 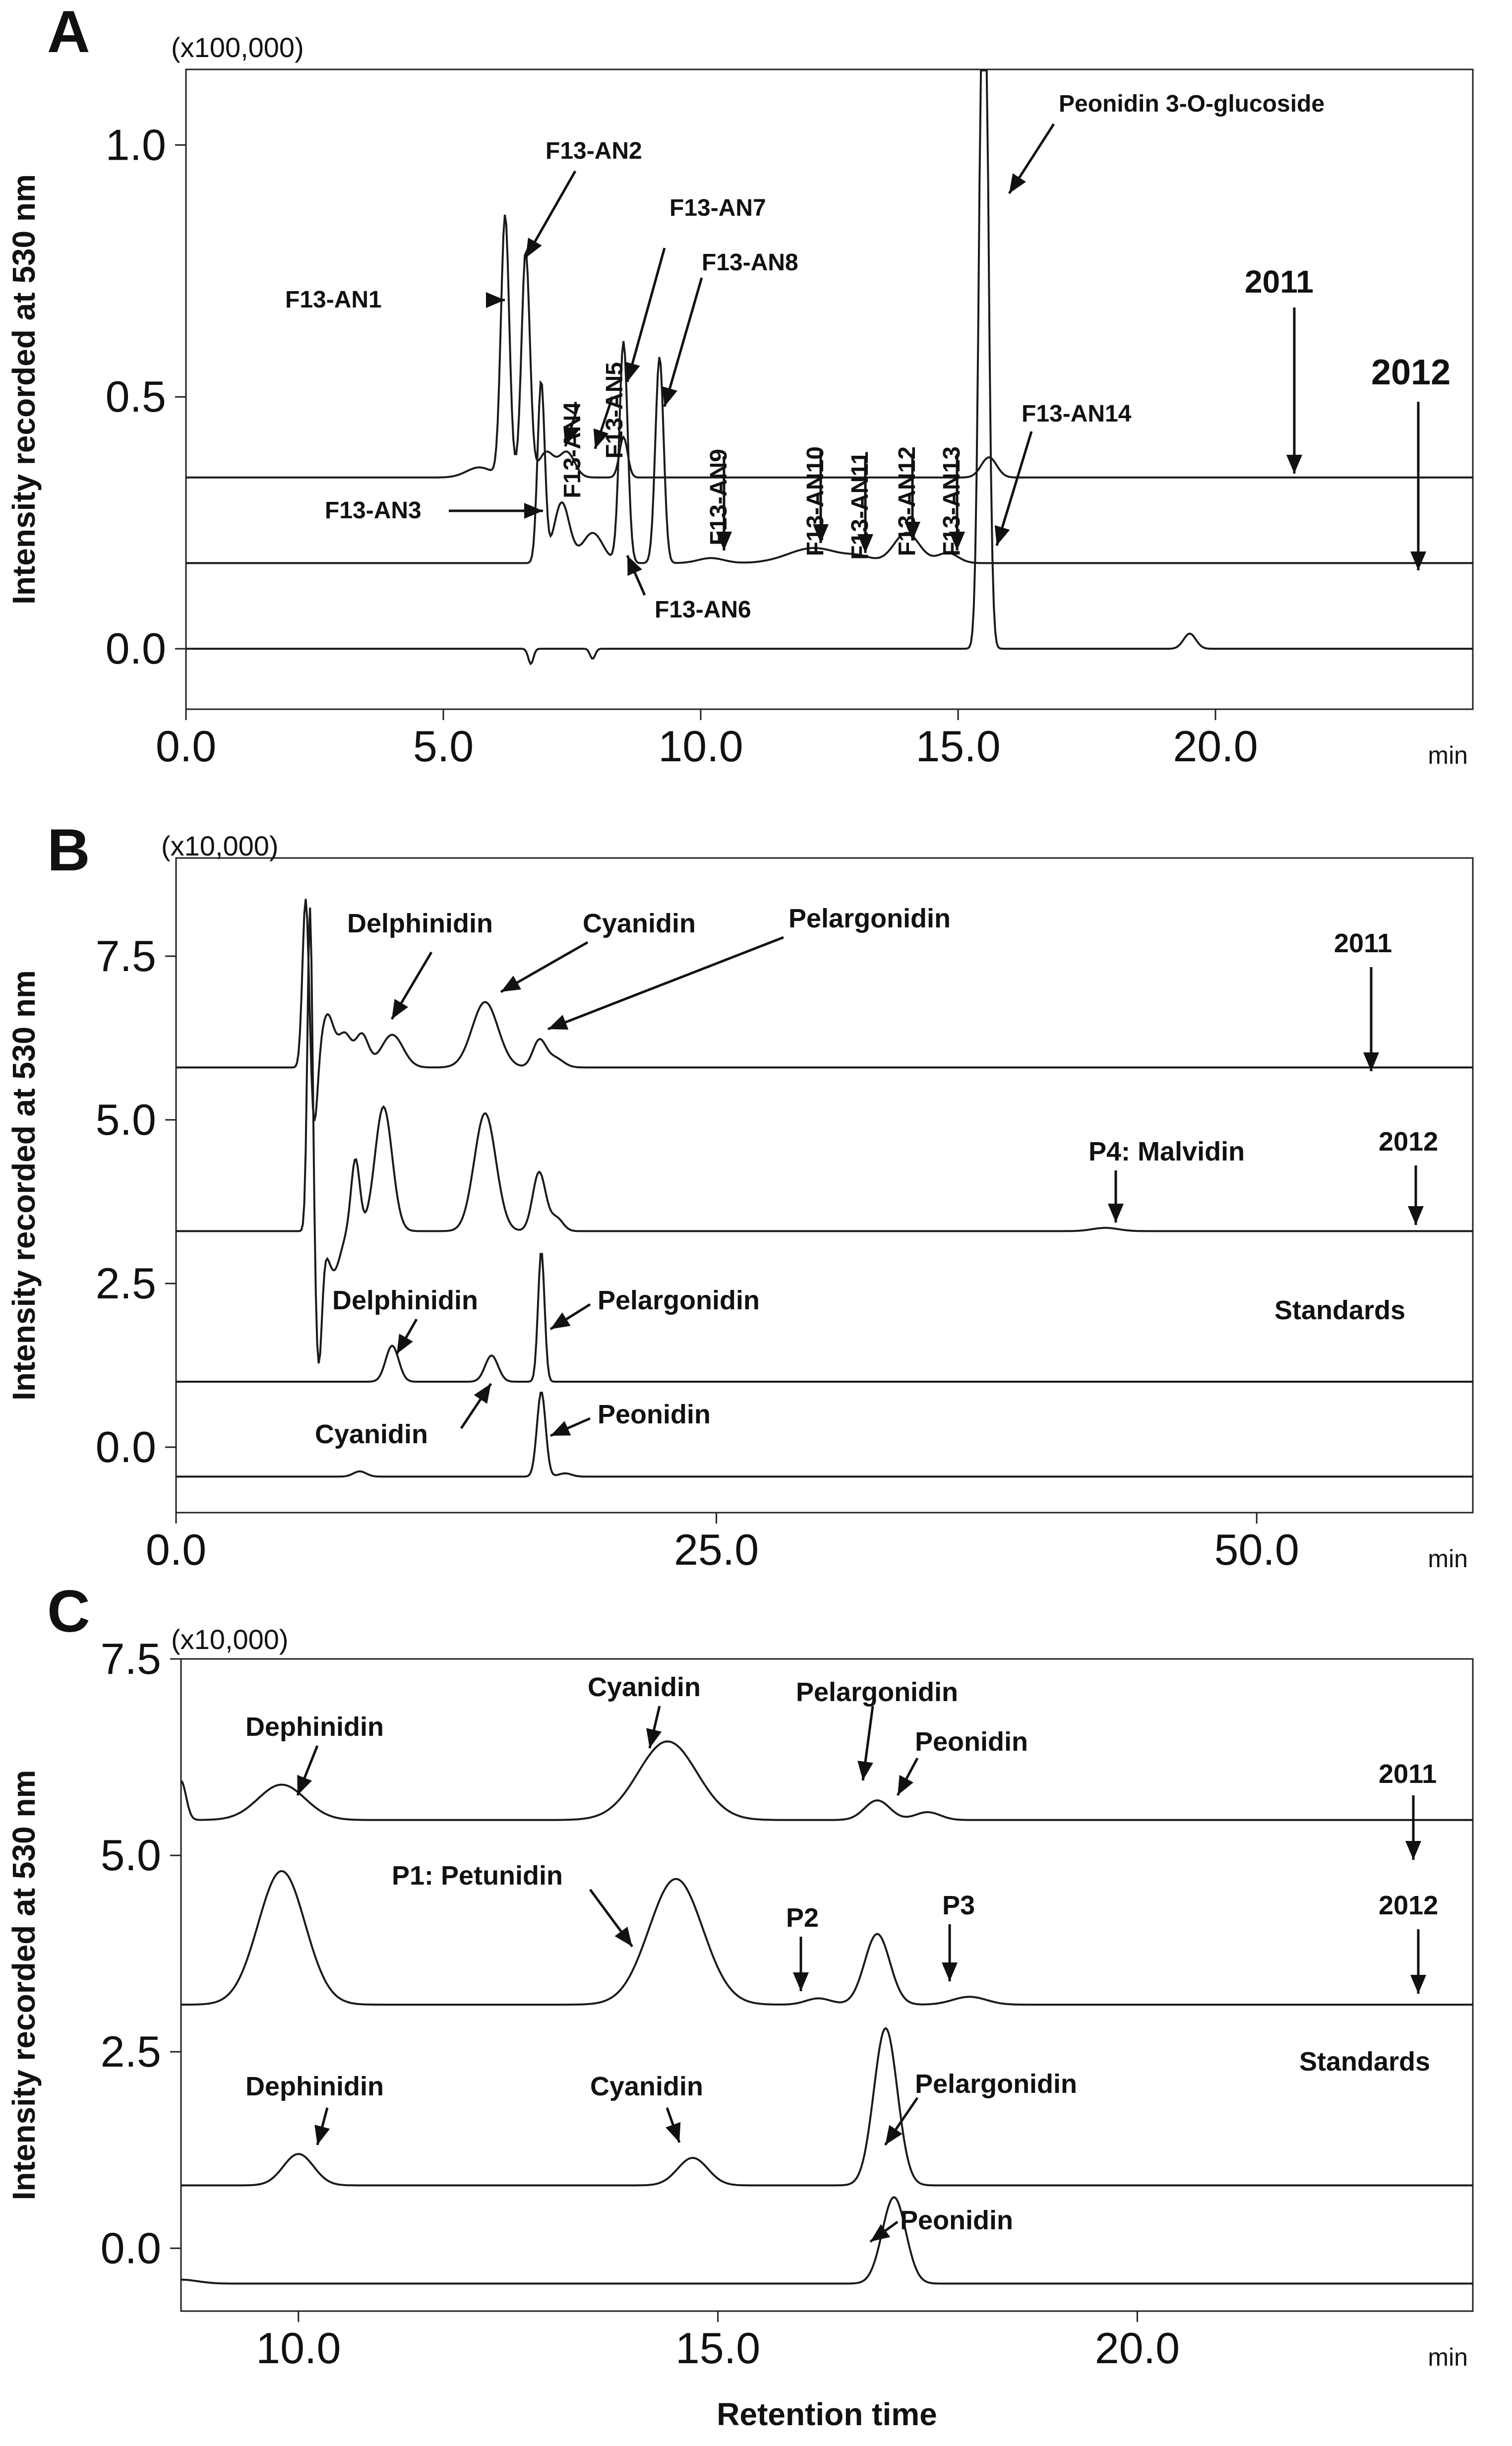 I want to click on x-unit-label: min, so click(x=1448, y=1559).